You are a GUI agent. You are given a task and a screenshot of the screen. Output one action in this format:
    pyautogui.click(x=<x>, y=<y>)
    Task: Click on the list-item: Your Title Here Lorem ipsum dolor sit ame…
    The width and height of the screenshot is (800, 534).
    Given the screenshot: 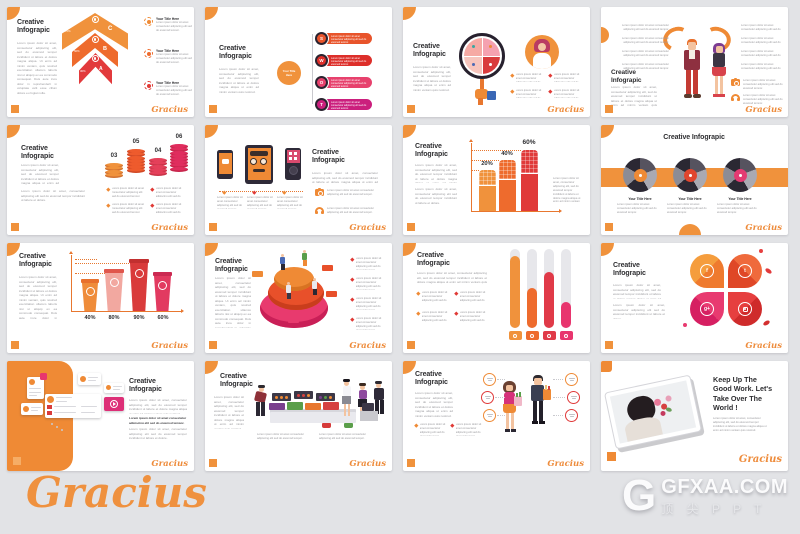 What is the action you would take?
    pyautogui.click(x=168, y=88)
    